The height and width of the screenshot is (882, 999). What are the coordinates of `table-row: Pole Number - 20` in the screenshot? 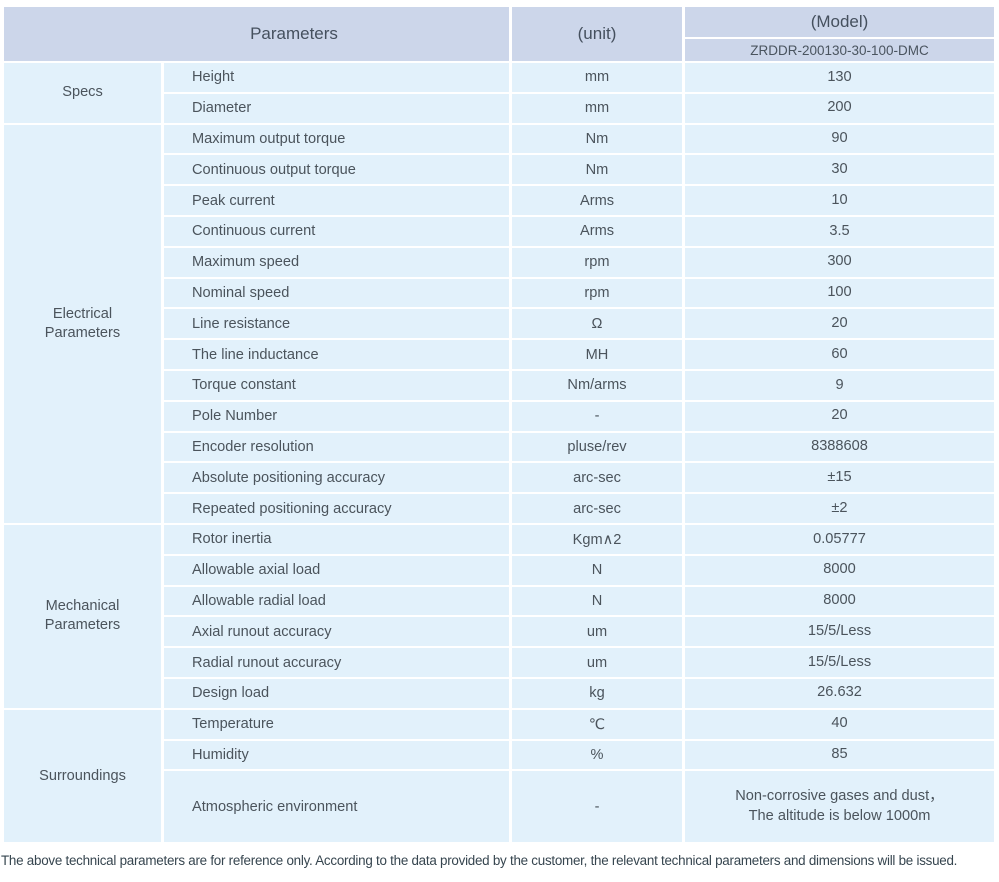 It's located at (499, 416).